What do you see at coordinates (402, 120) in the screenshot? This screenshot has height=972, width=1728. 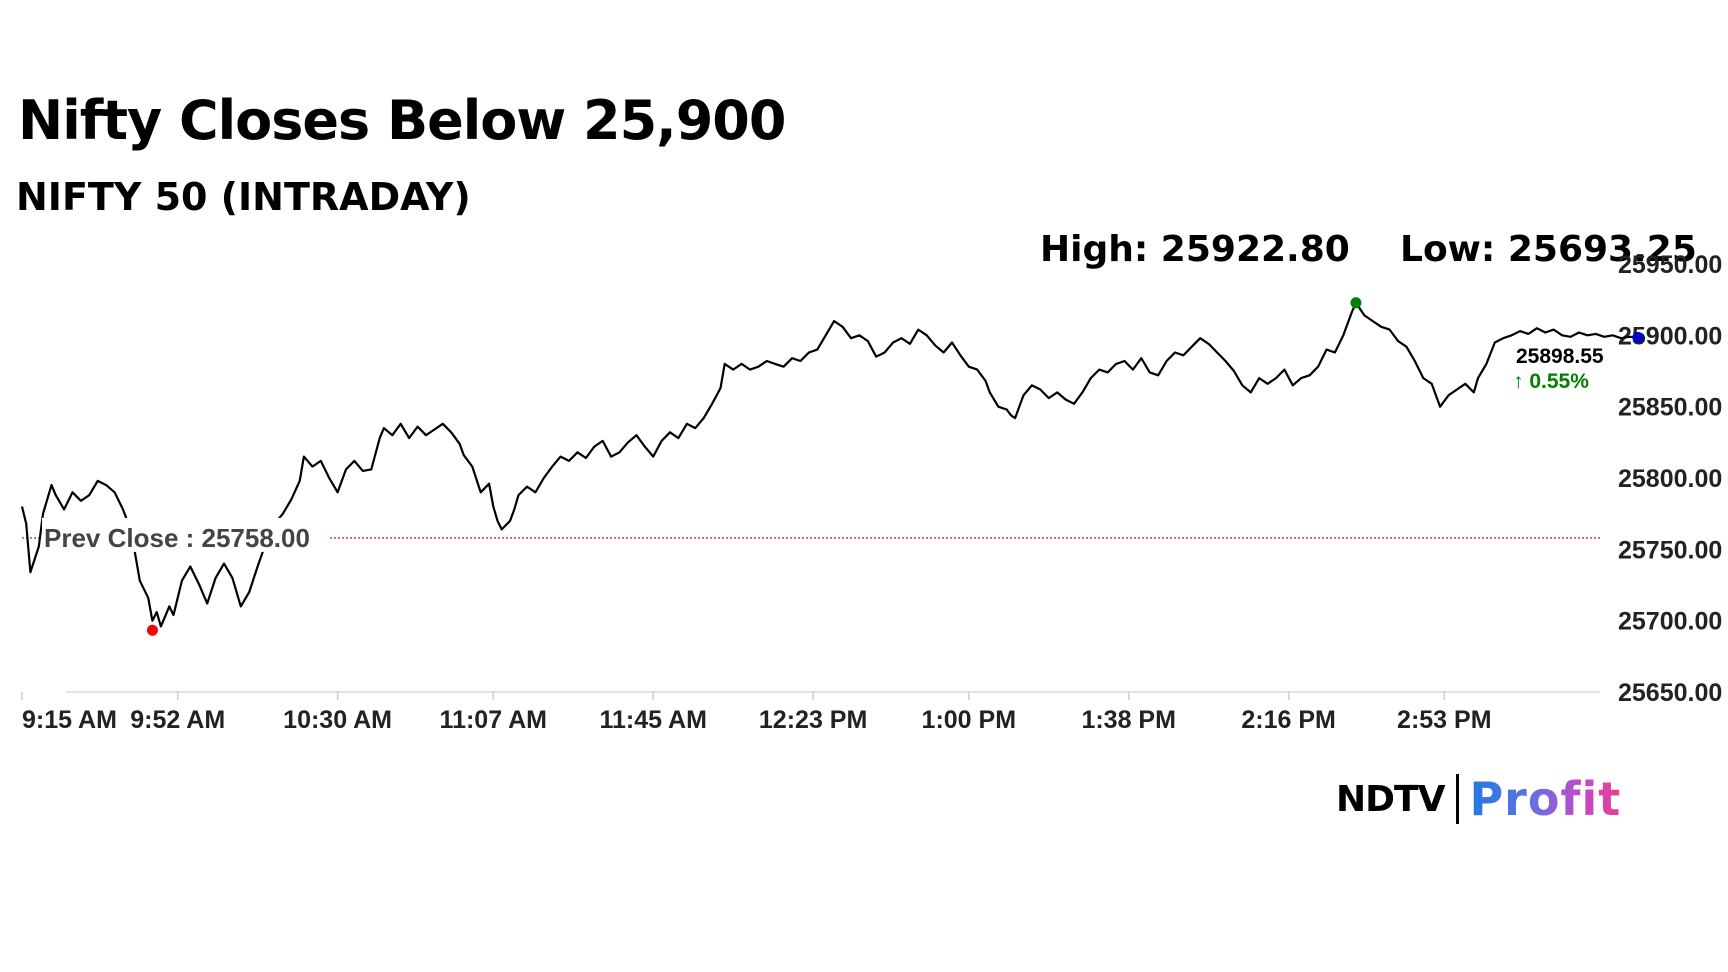 I see `chart-title: Nifty Closes Below 25,900` at bounding box center [402, 120].